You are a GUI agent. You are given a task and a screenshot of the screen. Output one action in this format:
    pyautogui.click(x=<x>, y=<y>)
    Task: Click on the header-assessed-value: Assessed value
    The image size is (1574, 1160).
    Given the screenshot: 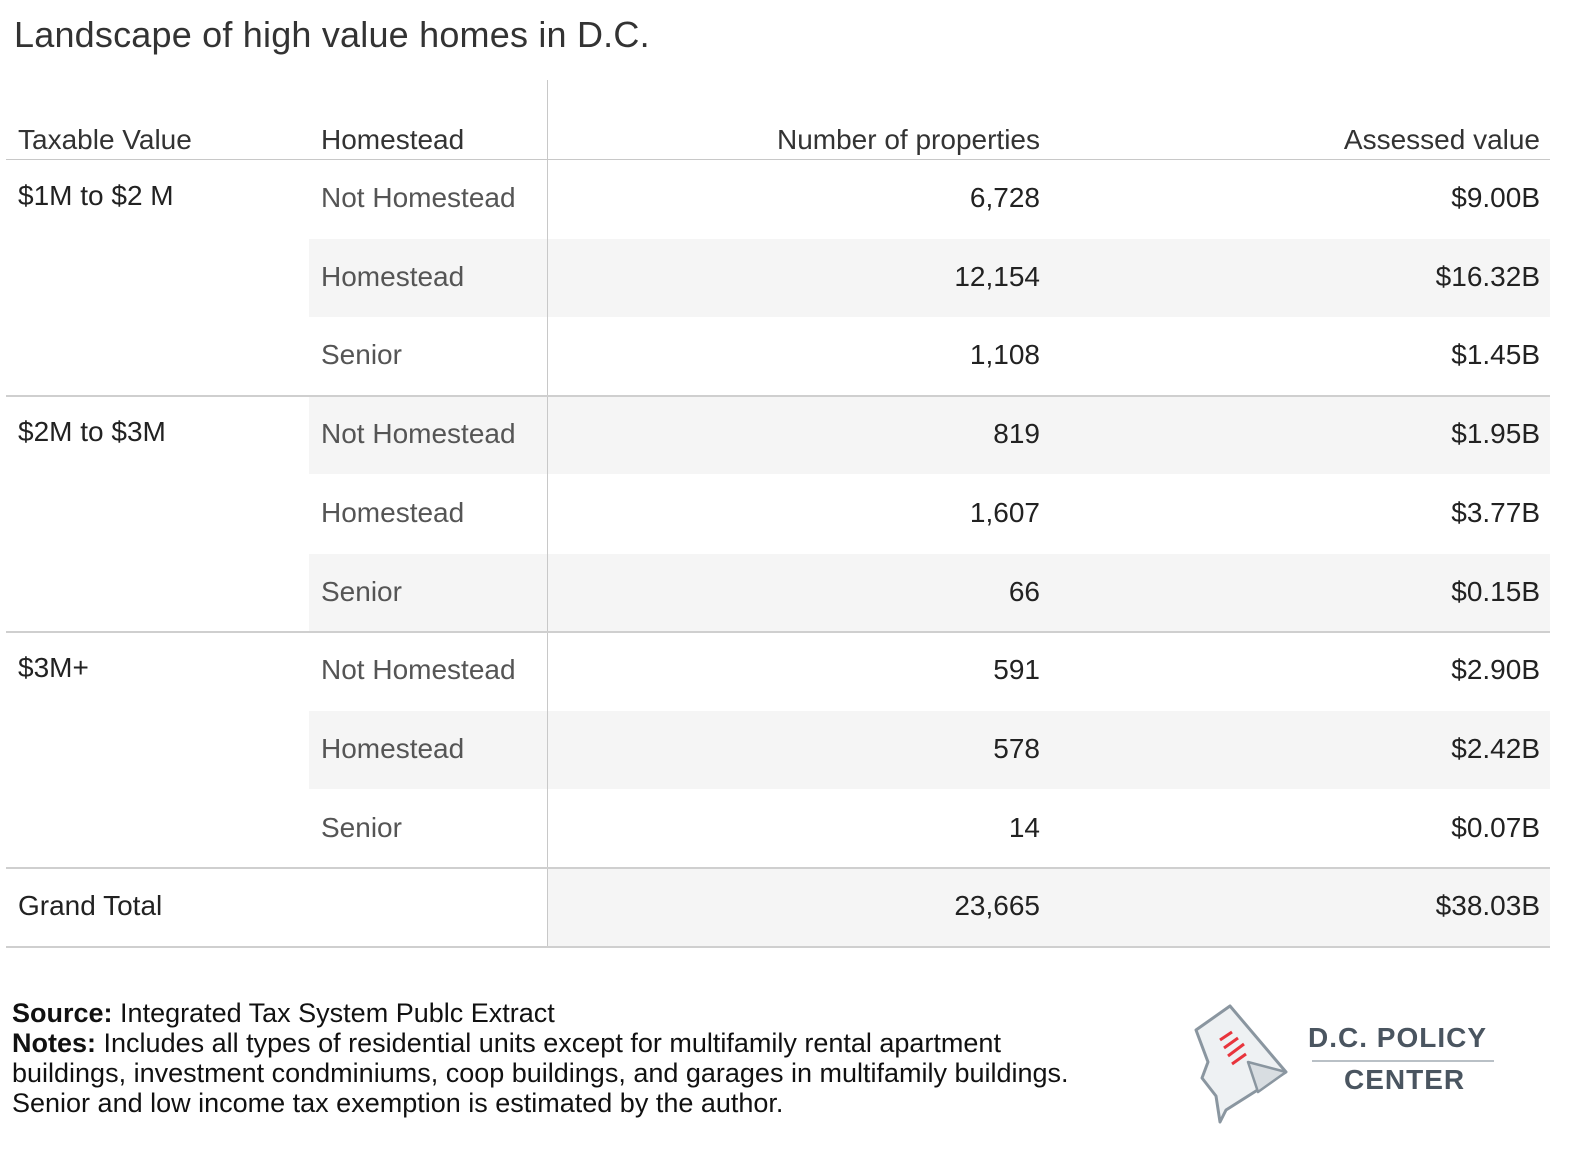 What is the action you would take?
    pyautogui.click(x=1441, y=139)
    